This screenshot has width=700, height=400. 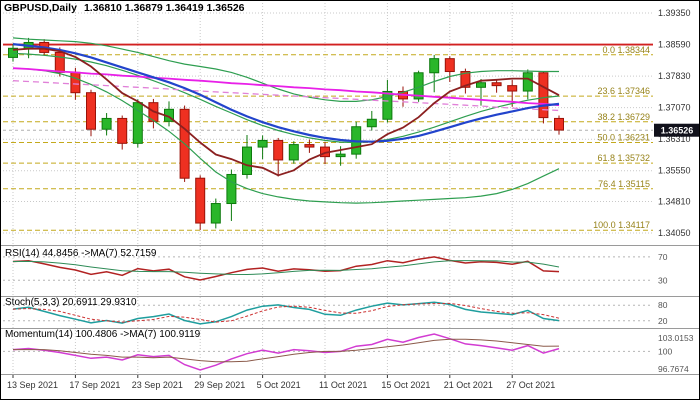 I want to click on svg-text: 103.0153, so click(x=676, y=338).